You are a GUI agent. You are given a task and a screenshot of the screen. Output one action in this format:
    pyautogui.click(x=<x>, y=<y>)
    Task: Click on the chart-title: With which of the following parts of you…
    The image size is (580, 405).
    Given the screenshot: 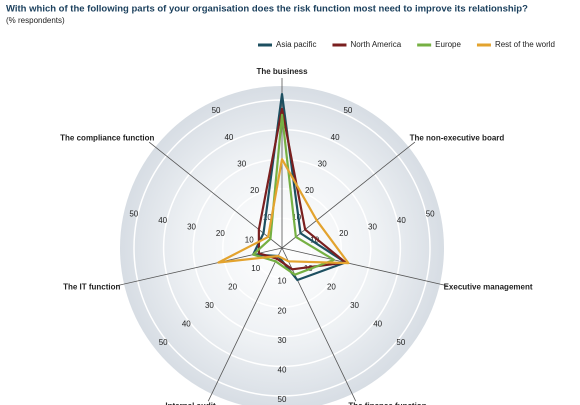 What is the action you would take?
    pyautogui.click(x=267, y=9)
    